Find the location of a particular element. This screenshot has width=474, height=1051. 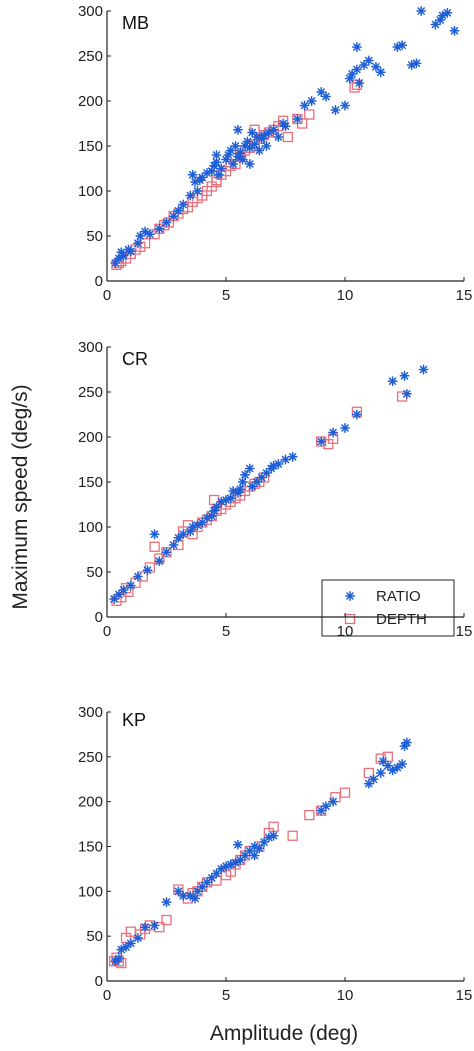

panel-label-cr: CR is located at coordinates (135, 359).